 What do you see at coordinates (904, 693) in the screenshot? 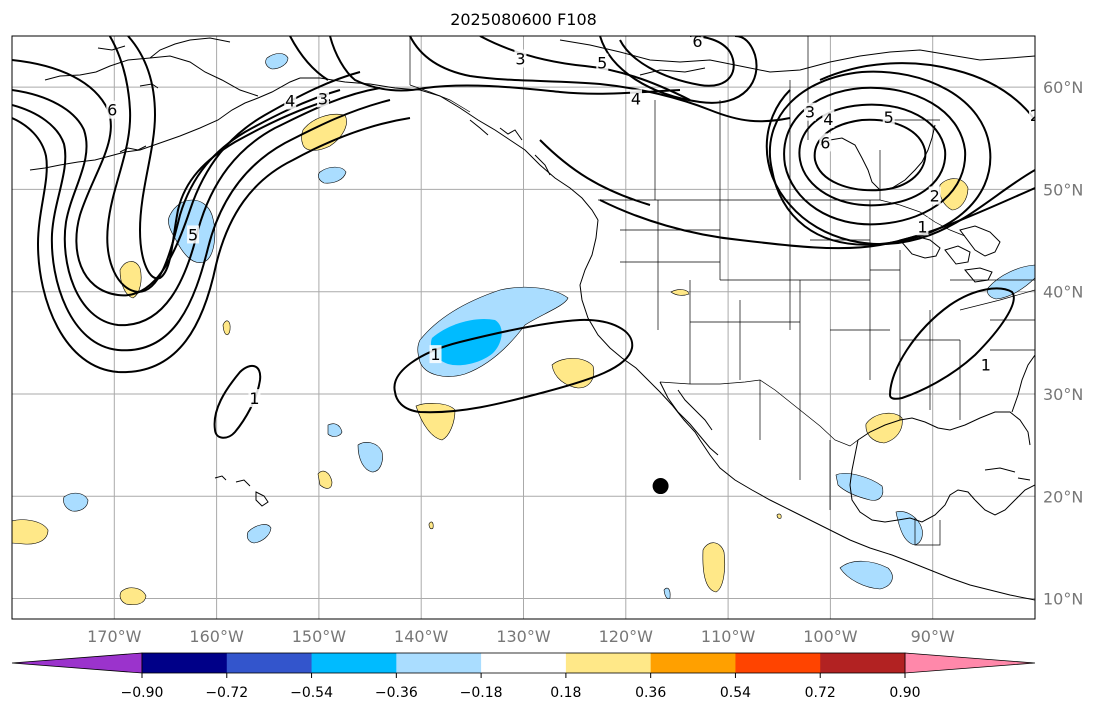
I see `colorbar-tick-label: 0.90` at bounding box center [904, 693].